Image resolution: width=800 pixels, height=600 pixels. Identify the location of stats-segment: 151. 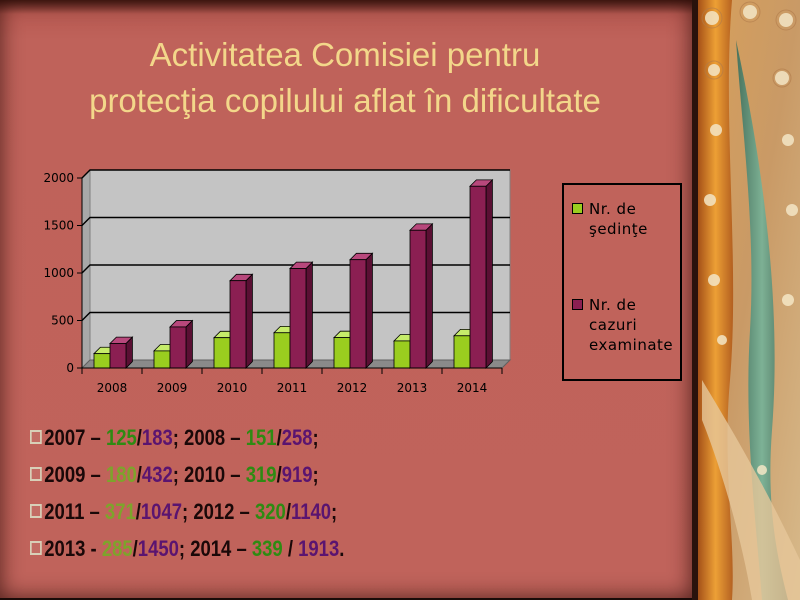
(261, 437).